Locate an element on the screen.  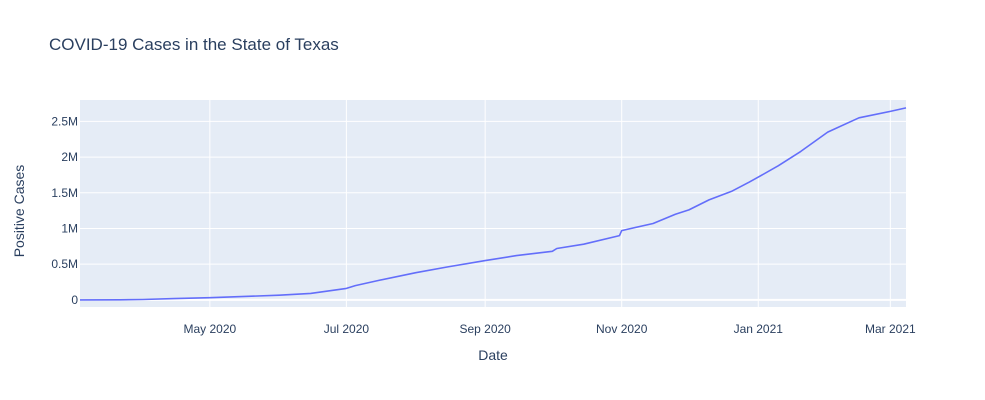
y-tick-label: 1M is located at coordinates (69, 228).